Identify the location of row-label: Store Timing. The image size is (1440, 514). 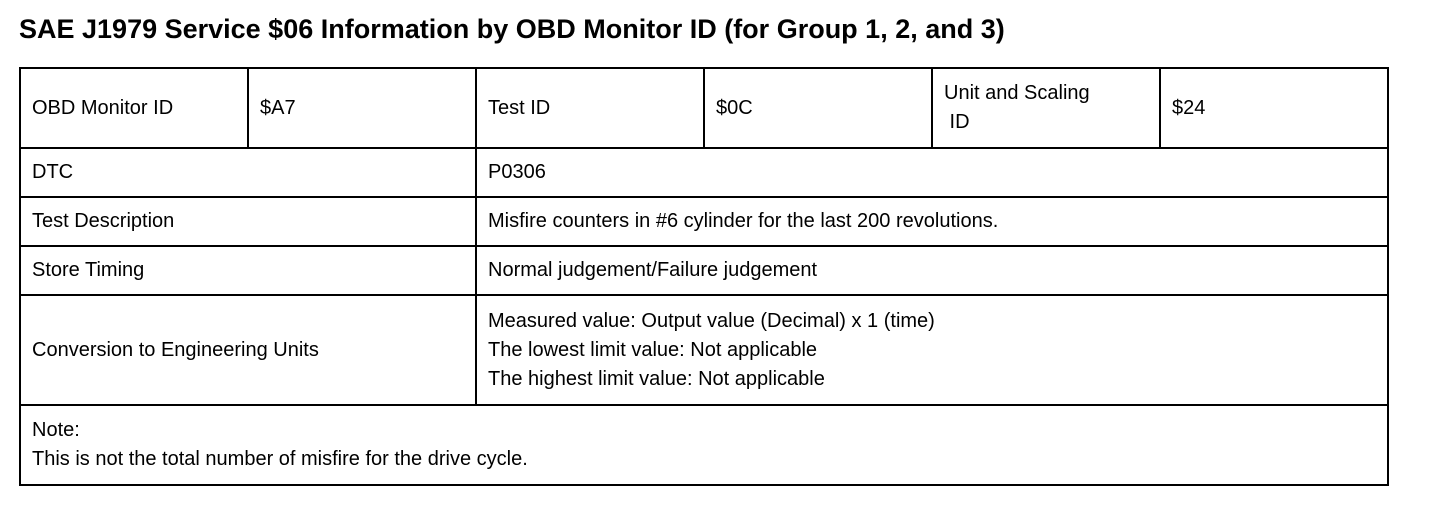
(248, 270).